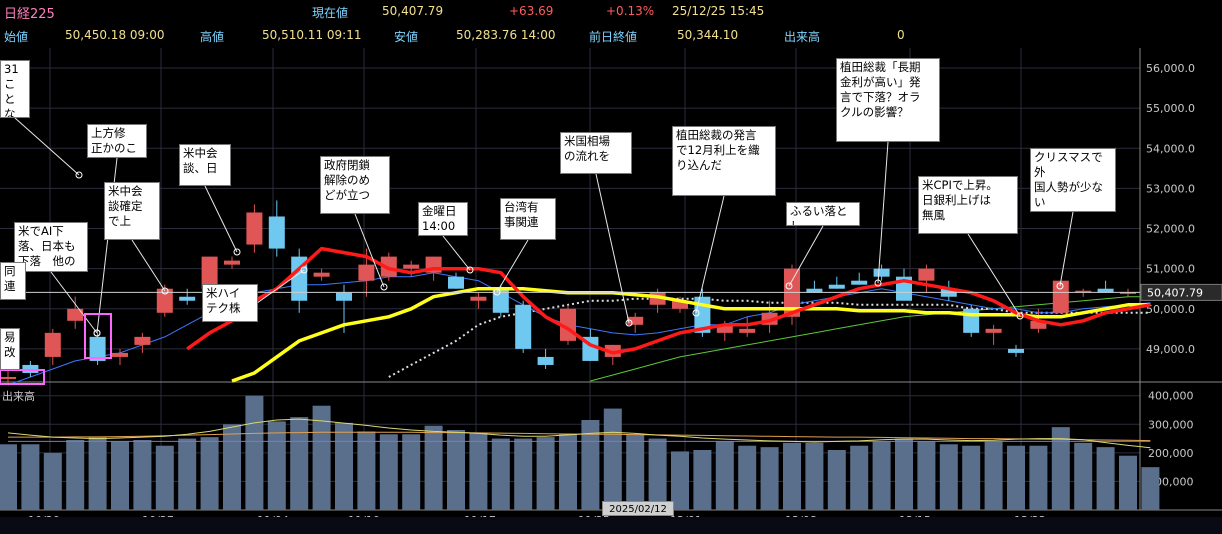 This screenshot has height=534, width=1222. I want to click on annotation-box: 上方修 正かのこ, so click(117, 141).